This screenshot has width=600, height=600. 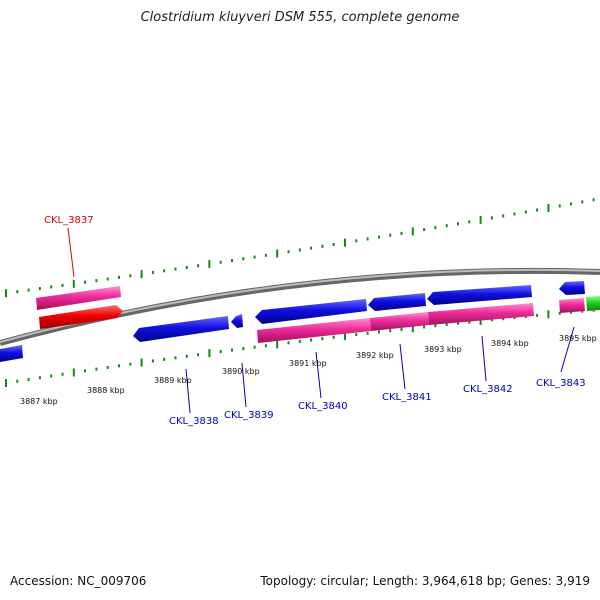 What do you see at coordinates (314, 330) in the screenshot?
I see `gene-ckl-3840-pink` at bounding box center [314, 330].